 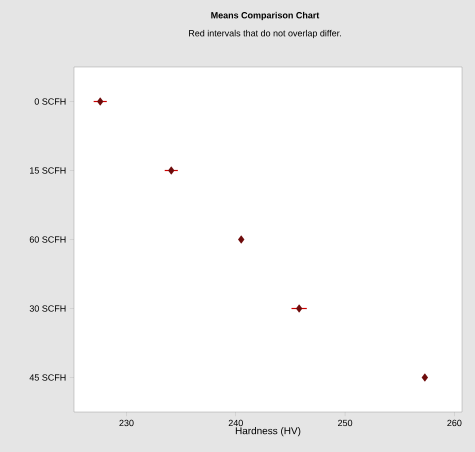 I want to click on x-axis-title: Hardness (HV), so click(x=268, y=431).